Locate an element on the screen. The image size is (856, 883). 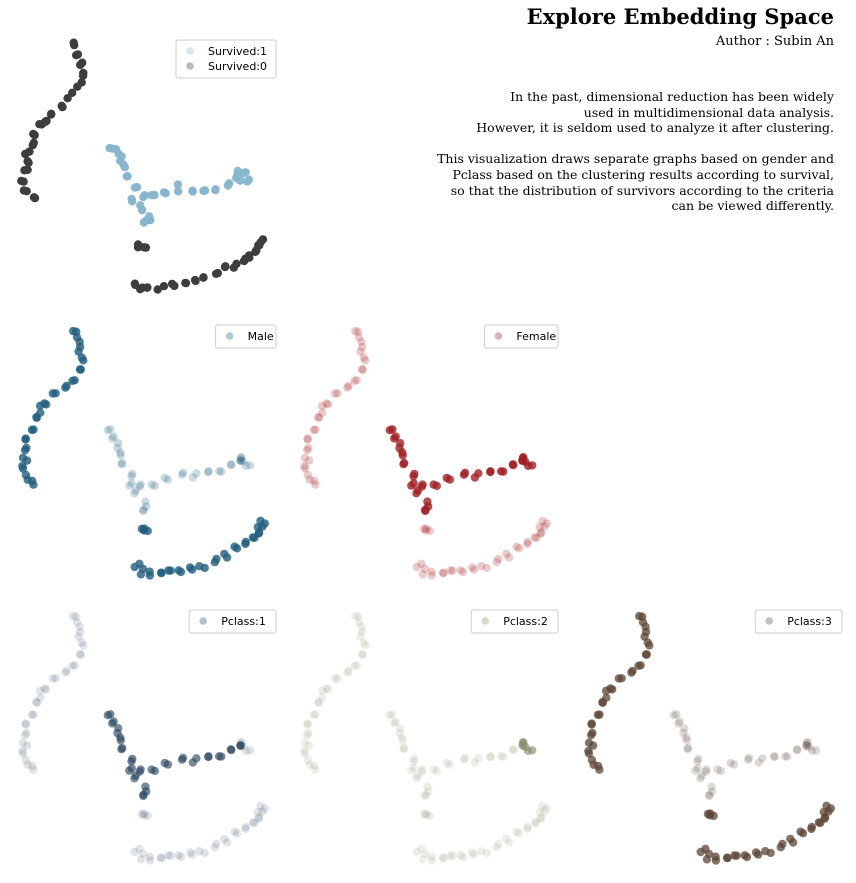
legend-label: Pclass:2 is located at coordinates (525, 621).